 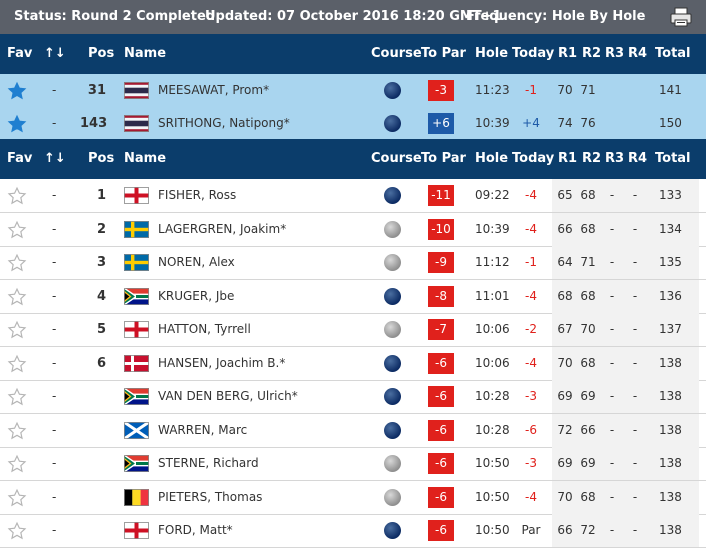 I want to click on player-name: VAN DEN BERG, Ulrich*, so click(x=228, y=396).